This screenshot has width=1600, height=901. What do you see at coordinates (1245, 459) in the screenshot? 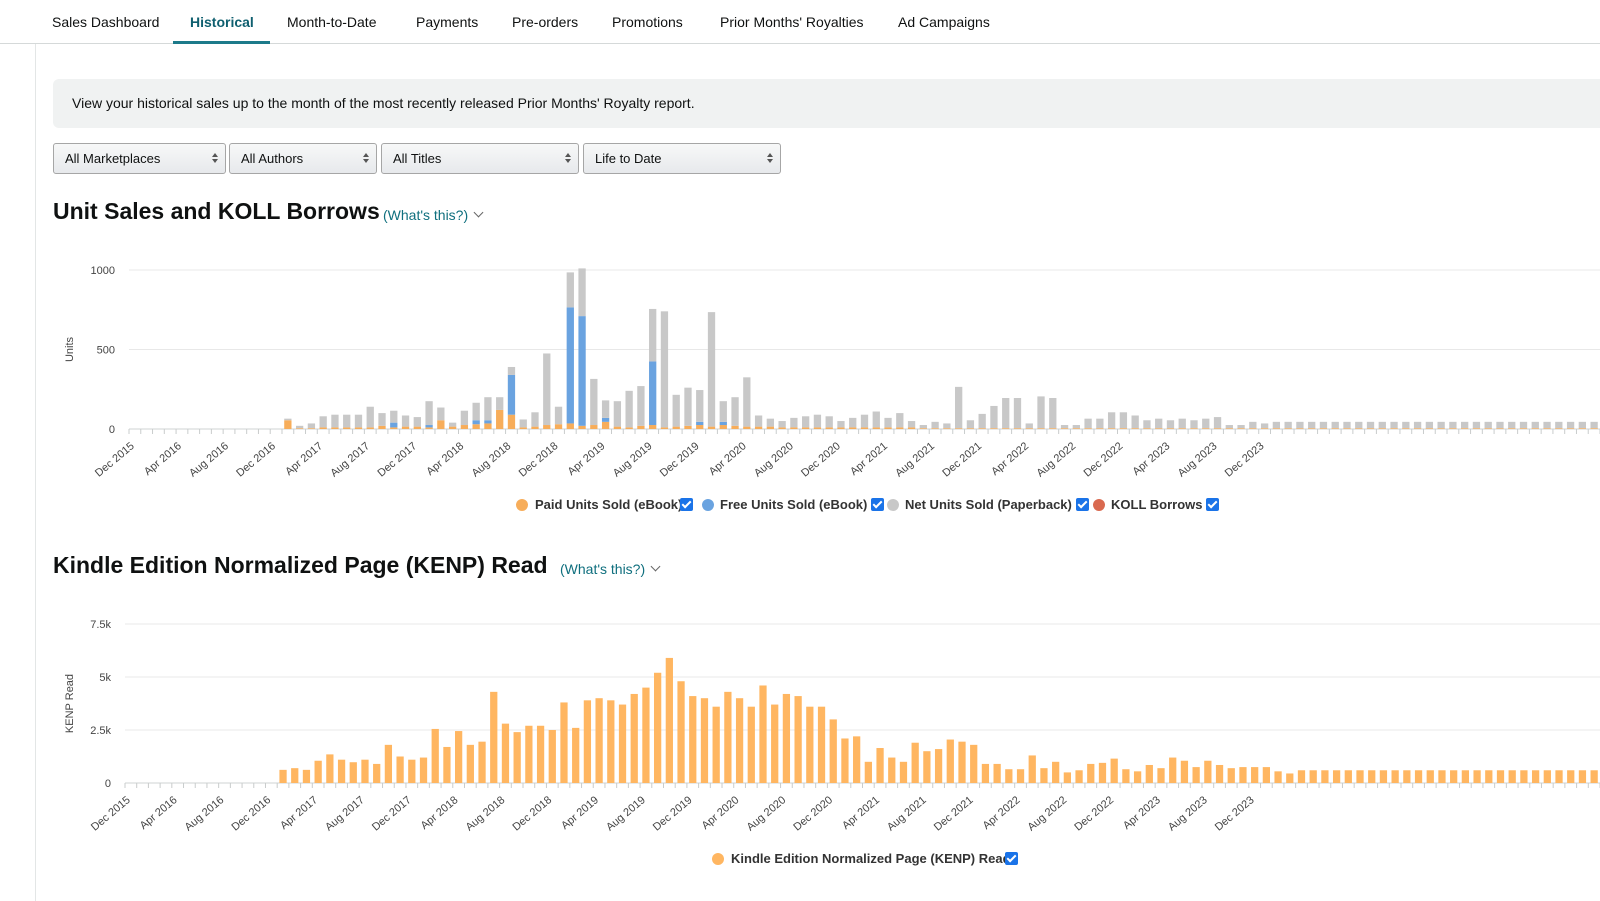
I see `x-tick-label: Dec 2023` at bounding box center [1245, 459].